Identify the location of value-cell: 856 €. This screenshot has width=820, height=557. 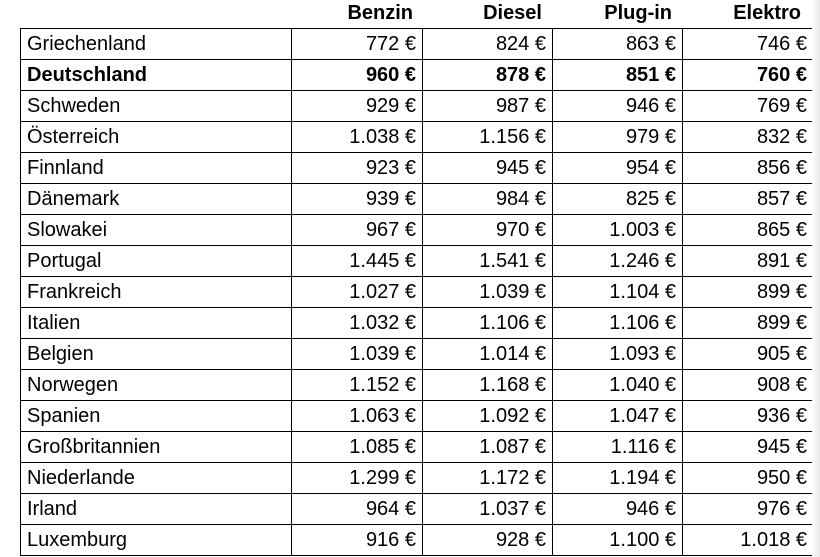
(748, 168).